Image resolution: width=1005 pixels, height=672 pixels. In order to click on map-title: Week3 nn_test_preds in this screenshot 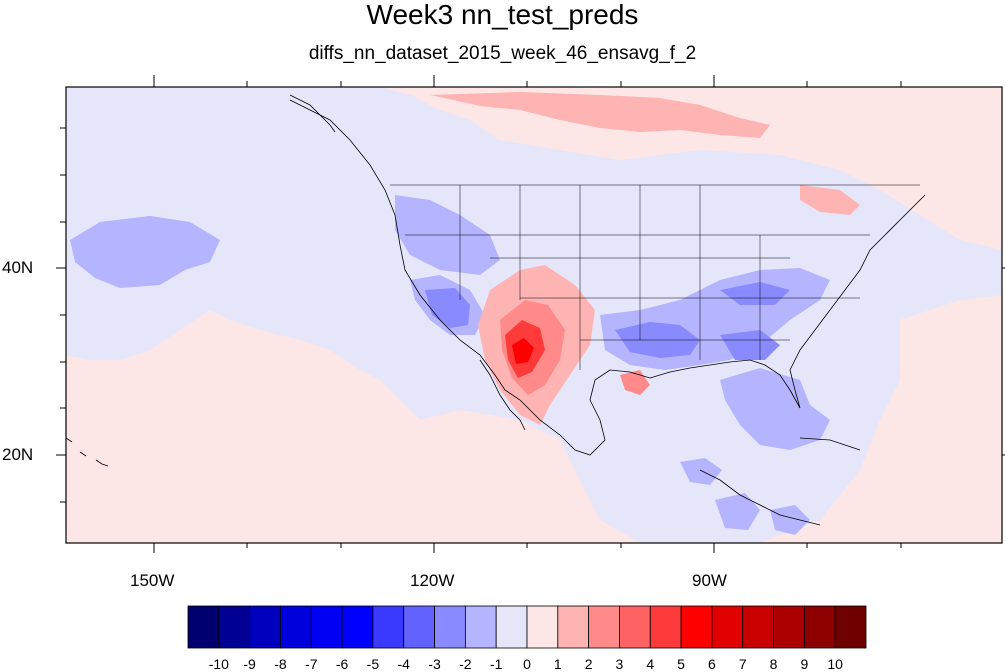, I will do `click(502, 15)`.